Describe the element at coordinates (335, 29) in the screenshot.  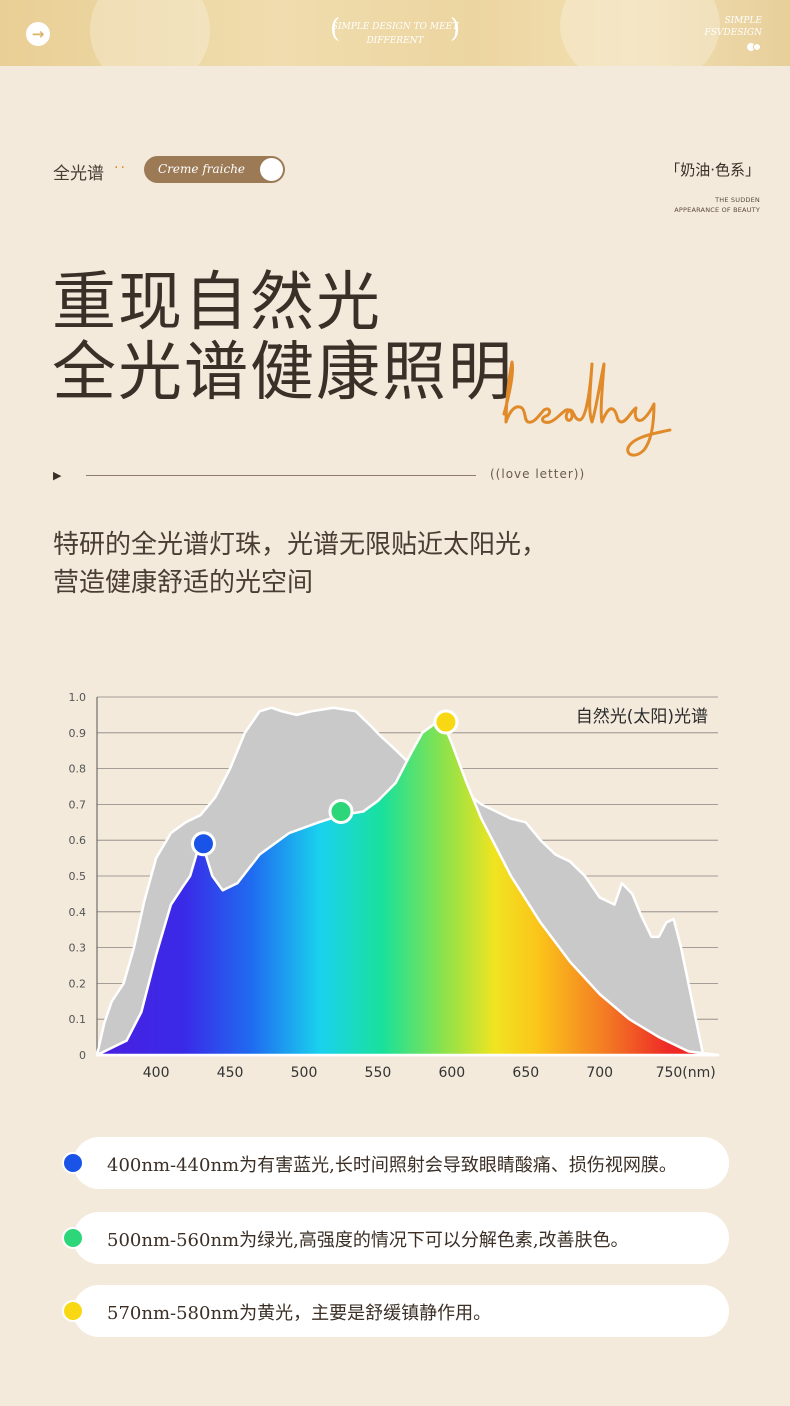
I see `left-paren: (` at that location.